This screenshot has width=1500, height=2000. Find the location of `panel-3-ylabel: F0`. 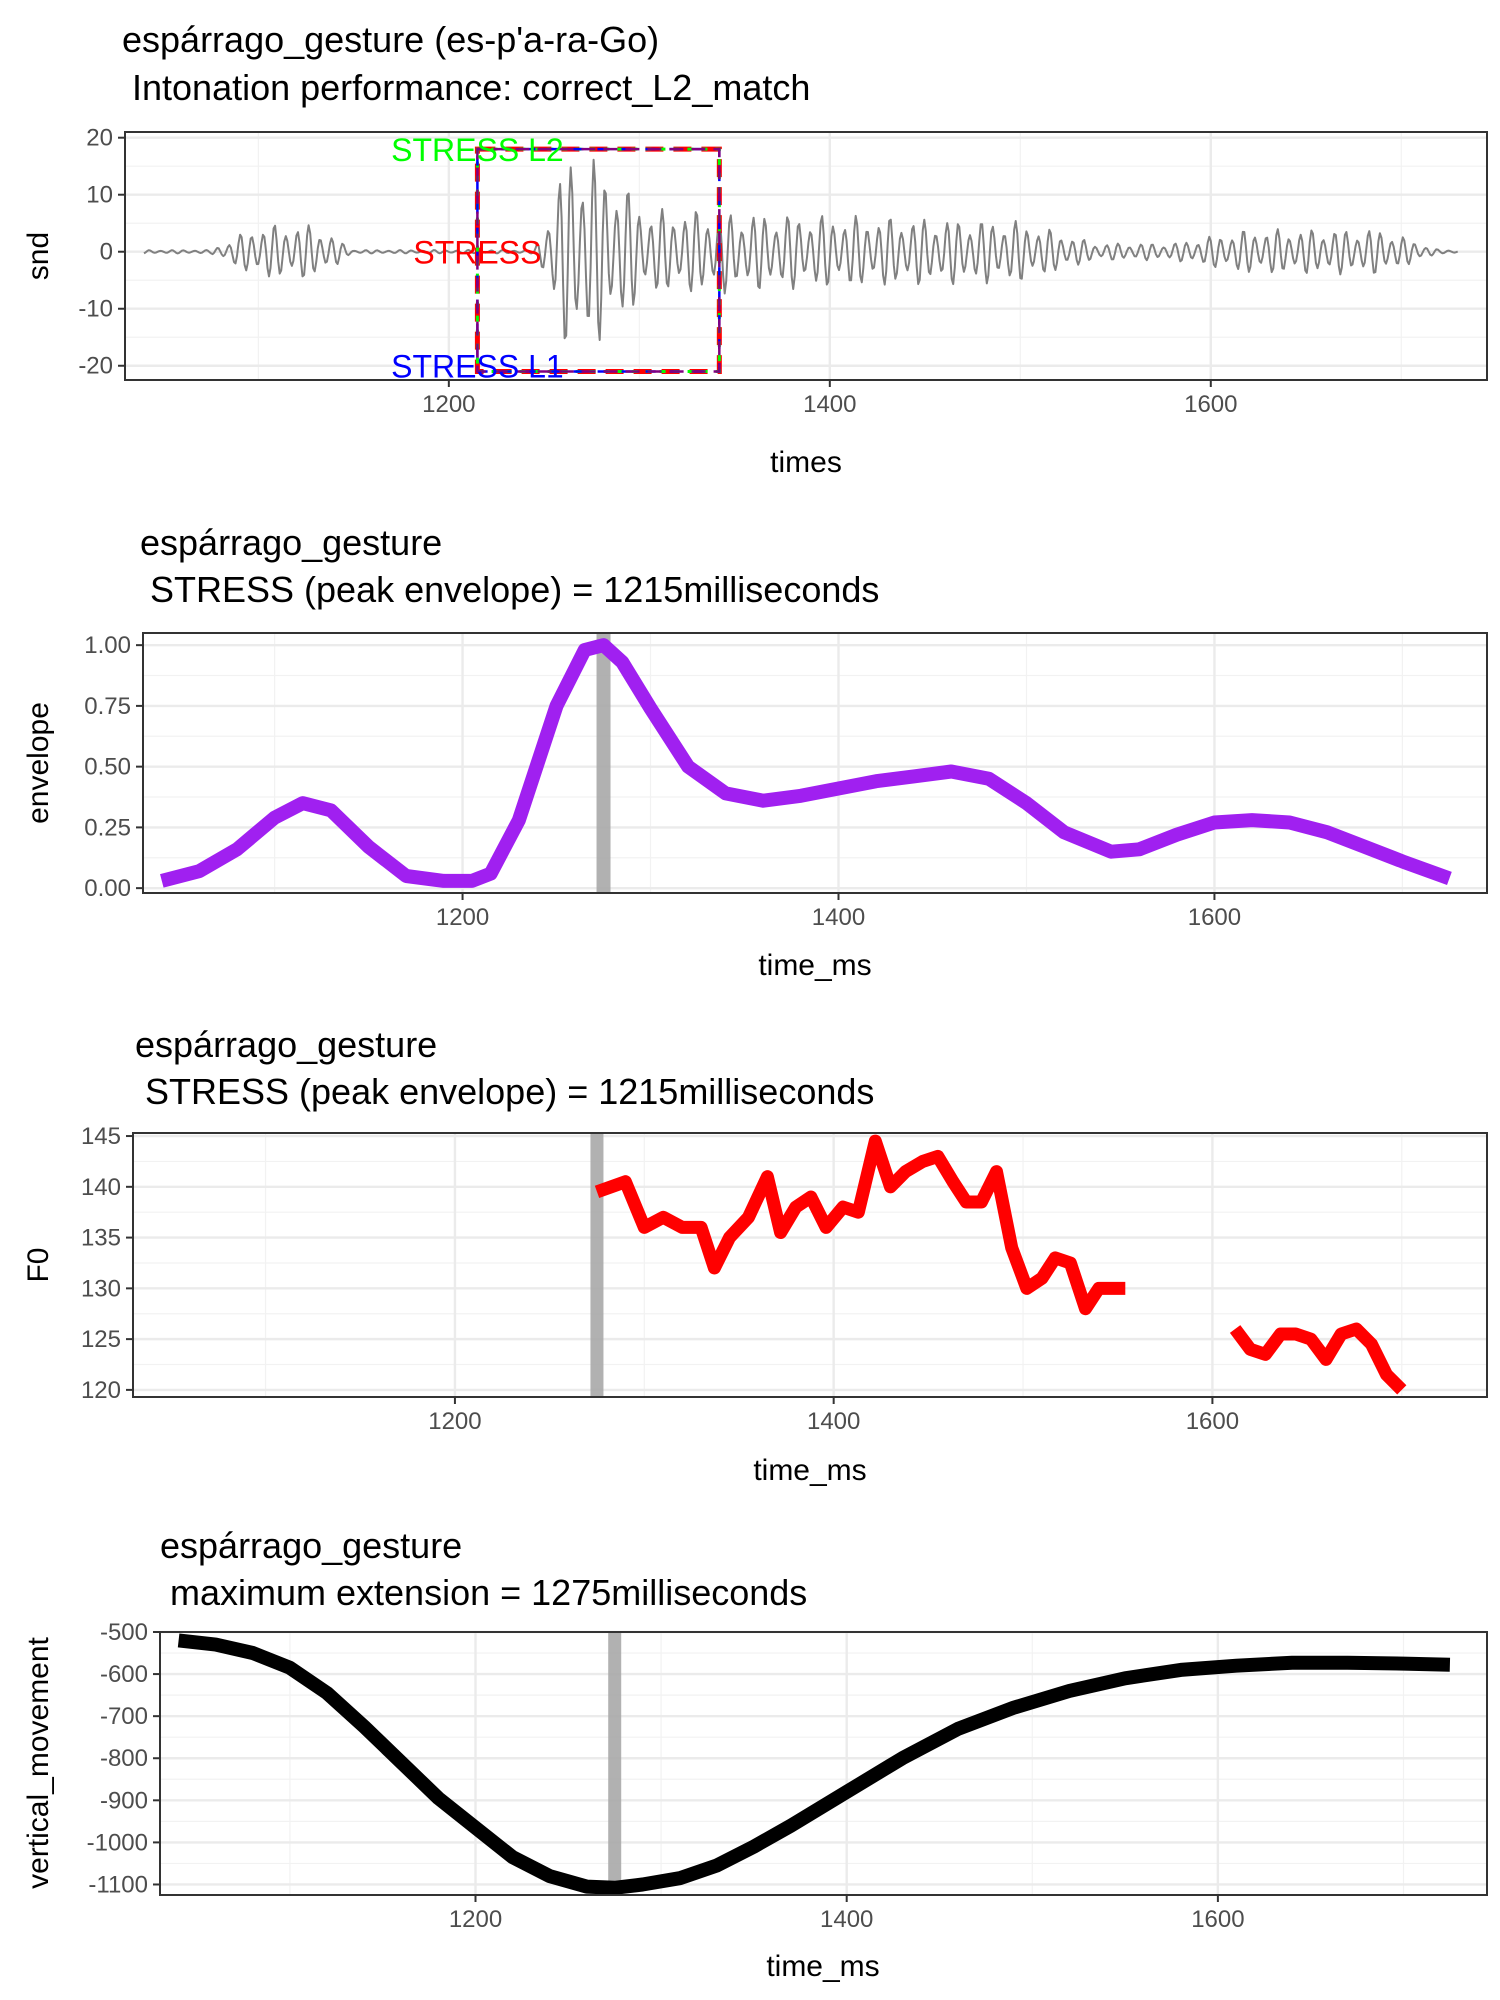

panel-3-ylabel: F0 is located at coordinates (38, 1264).